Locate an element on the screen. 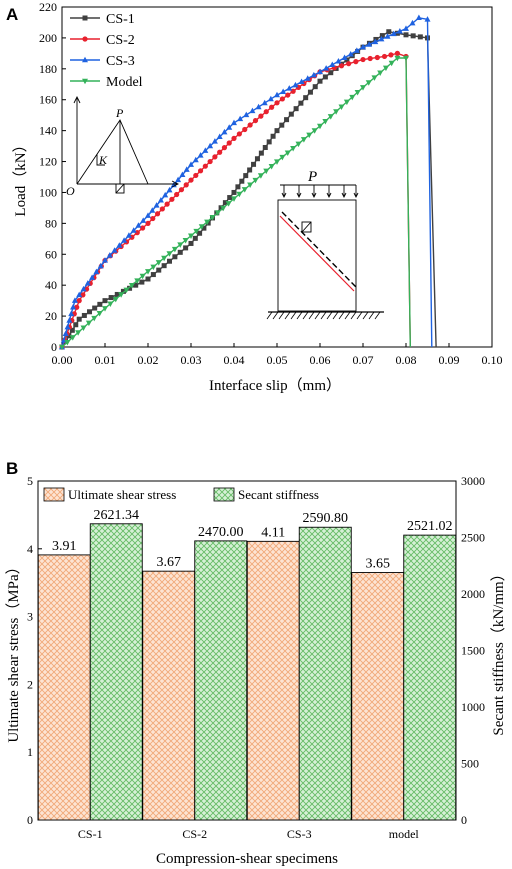  bar-value-label: 4.11 is located at coordinates (273, 532).